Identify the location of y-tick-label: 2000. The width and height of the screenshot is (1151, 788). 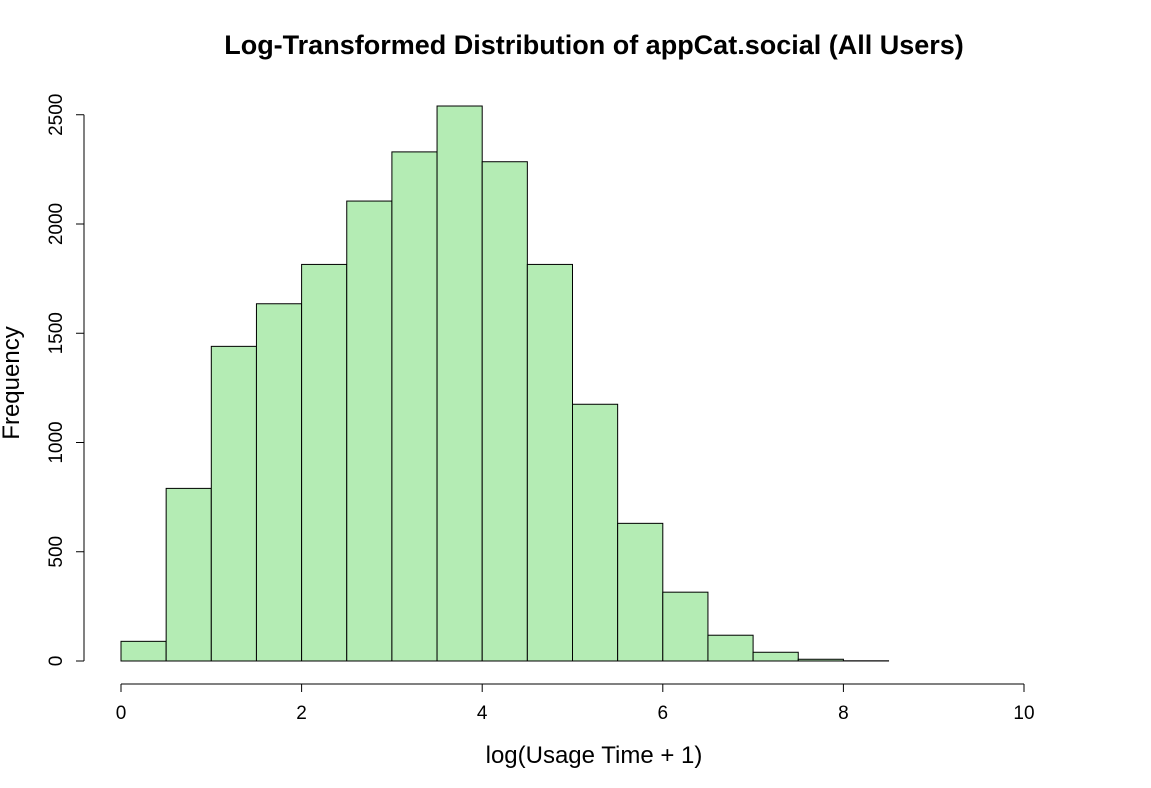
(56, 224).